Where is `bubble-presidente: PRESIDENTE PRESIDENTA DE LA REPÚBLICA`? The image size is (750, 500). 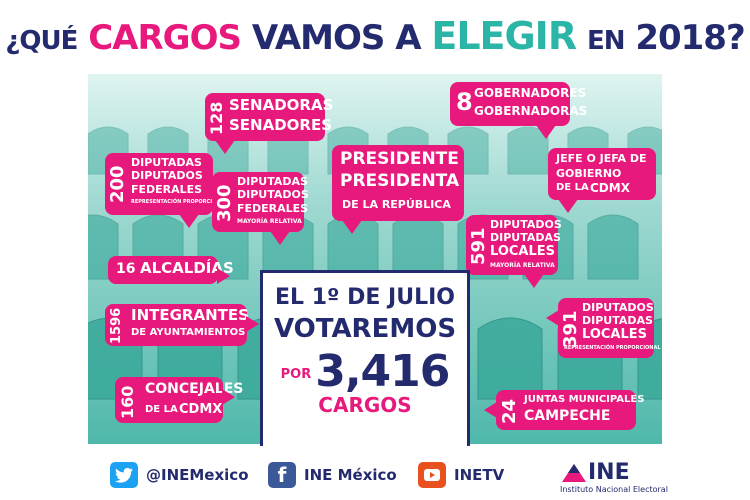 bubble-presidente: PRESIDENTE PRESIDENTA DE LA REPÚBLICA is located at coordinates (398, 189).